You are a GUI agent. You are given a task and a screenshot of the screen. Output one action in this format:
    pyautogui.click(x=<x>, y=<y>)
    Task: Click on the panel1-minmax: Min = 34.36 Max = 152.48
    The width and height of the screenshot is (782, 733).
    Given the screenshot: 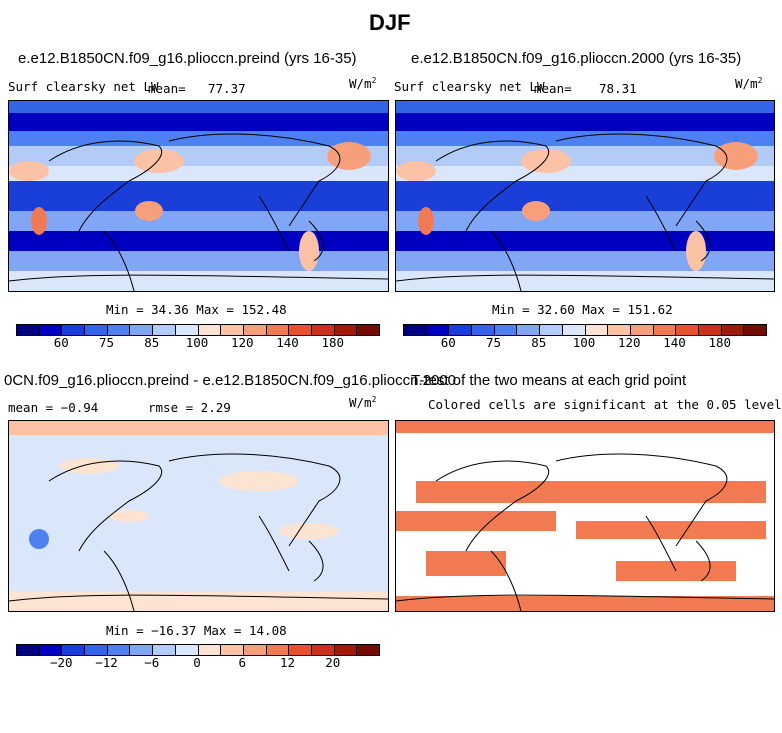 What is the action you would take?
    pyautogui.click(x=196, y=309)
    